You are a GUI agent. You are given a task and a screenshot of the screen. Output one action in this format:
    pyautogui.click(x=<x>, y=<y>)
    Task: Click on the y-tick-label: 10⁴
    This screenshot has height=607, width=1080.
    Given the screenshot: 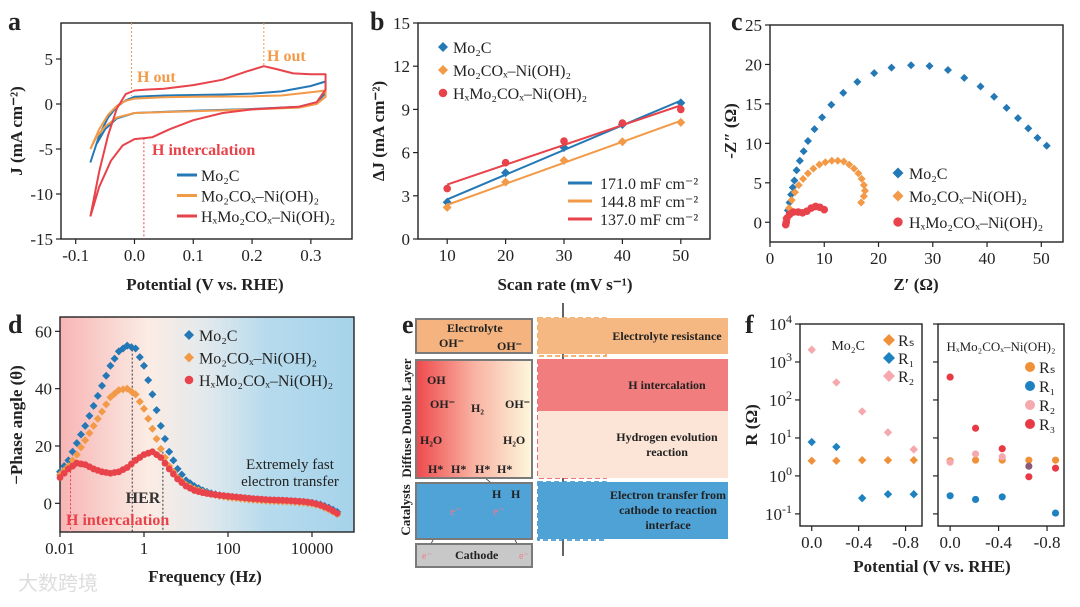 What is the action you would take?
    pyautogui.click(x=780, y=323)
    